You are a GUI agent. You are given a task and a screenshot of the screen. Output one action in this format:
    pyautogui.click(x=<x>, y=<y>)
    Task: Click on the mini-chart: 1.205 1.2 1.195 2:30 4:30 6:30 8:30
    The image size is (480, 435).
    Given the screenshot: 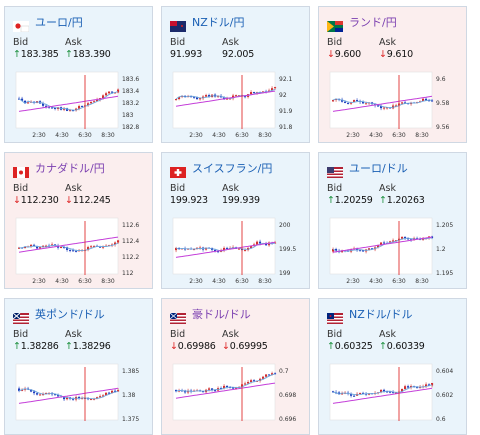 What is the action you would take?
    pyautogui.click(x=394, y=253)
    